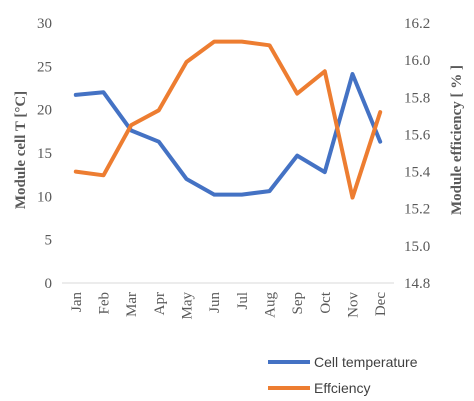 The image size is (474, 401). I want to click on left-y-tick: 25, so click(44, 67).